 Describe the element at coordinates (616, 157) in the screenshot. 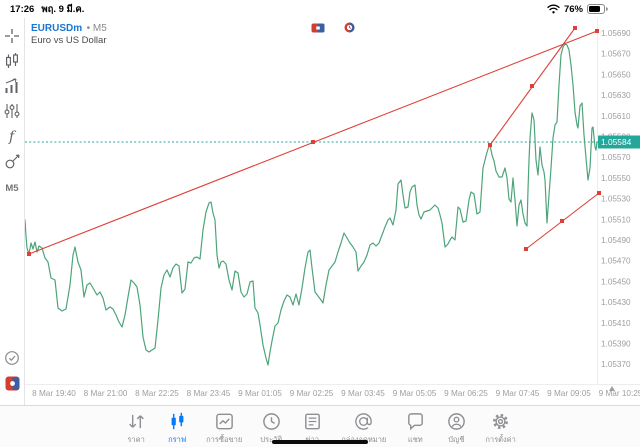

I see `price-axis-label: 1.05570` at that location.